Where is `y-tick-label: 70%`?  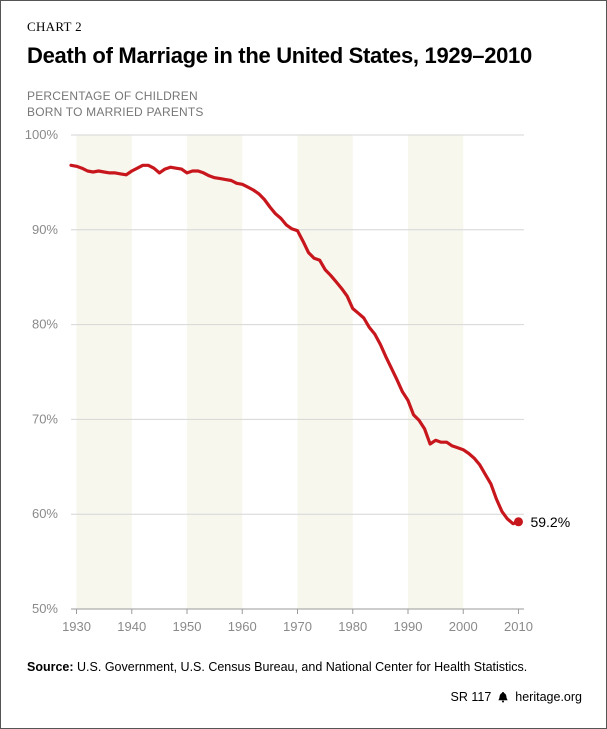
y-tick-label: 70% is located at coordinates (45, 418).